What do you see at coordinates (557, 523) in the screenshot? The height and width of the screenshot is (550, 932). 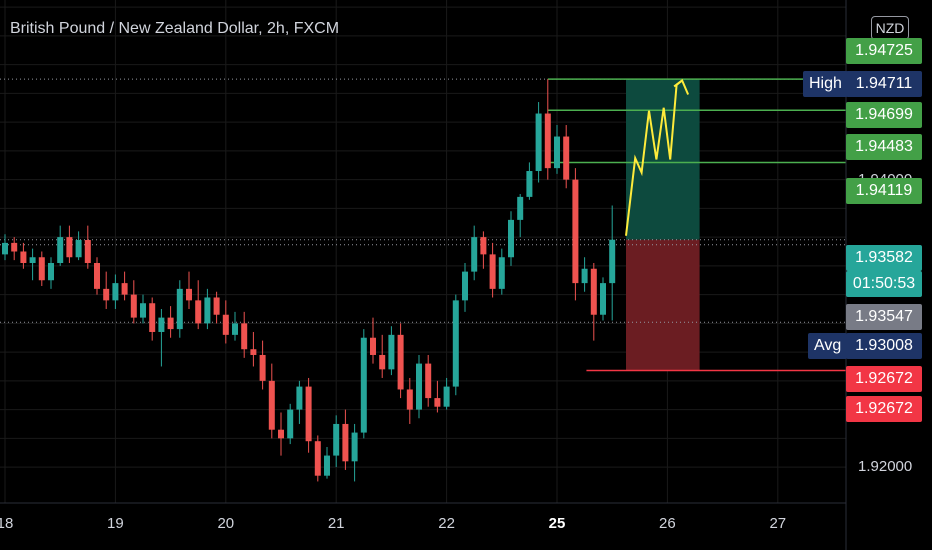 I see `date-tick-label: 25` at bounding box center [557, 523].